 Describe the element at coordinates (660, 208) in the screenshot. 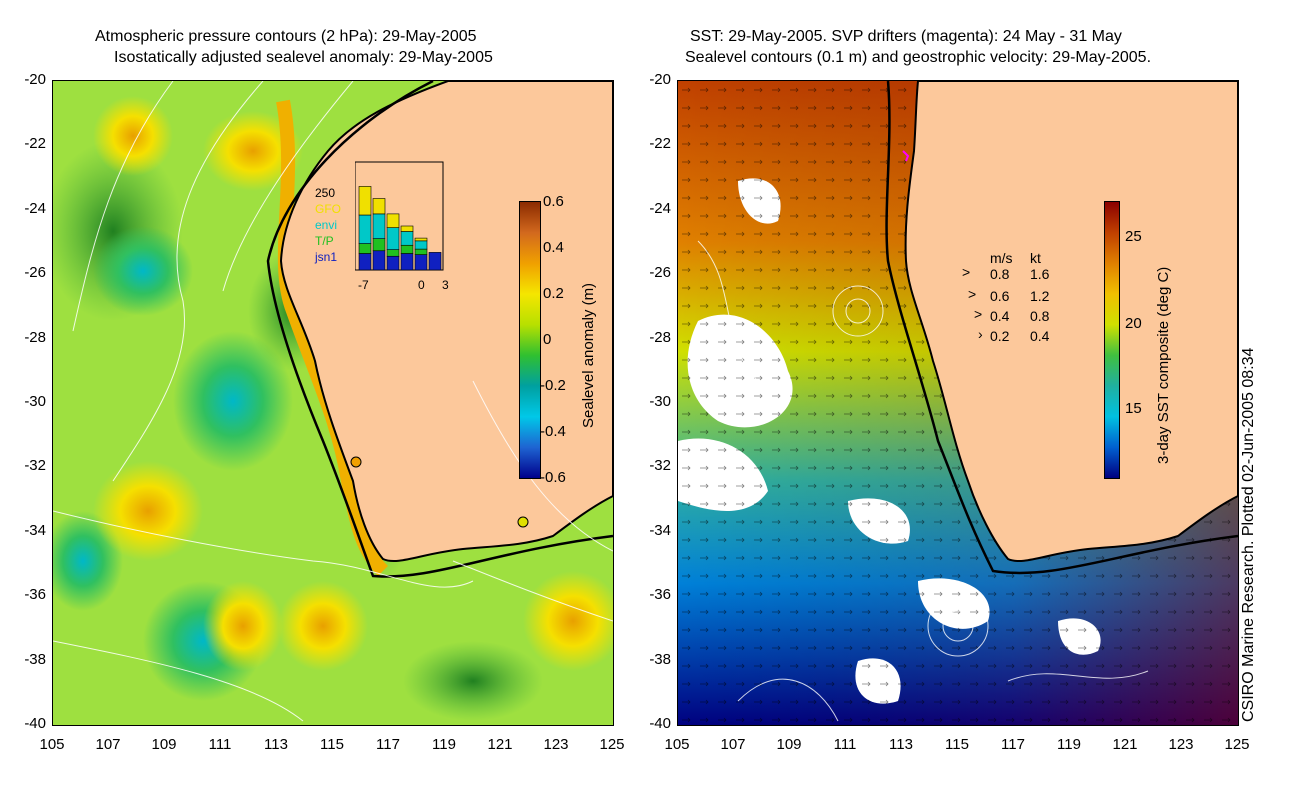

I see `right-lat-tick: -24` at that location.